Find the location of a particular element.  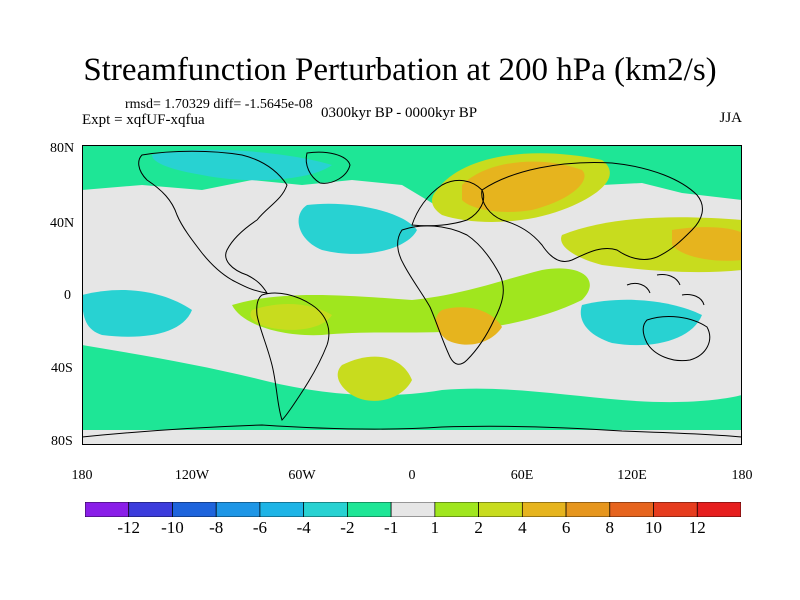

field-spacific-cyan is located at coordinates (137, 313).